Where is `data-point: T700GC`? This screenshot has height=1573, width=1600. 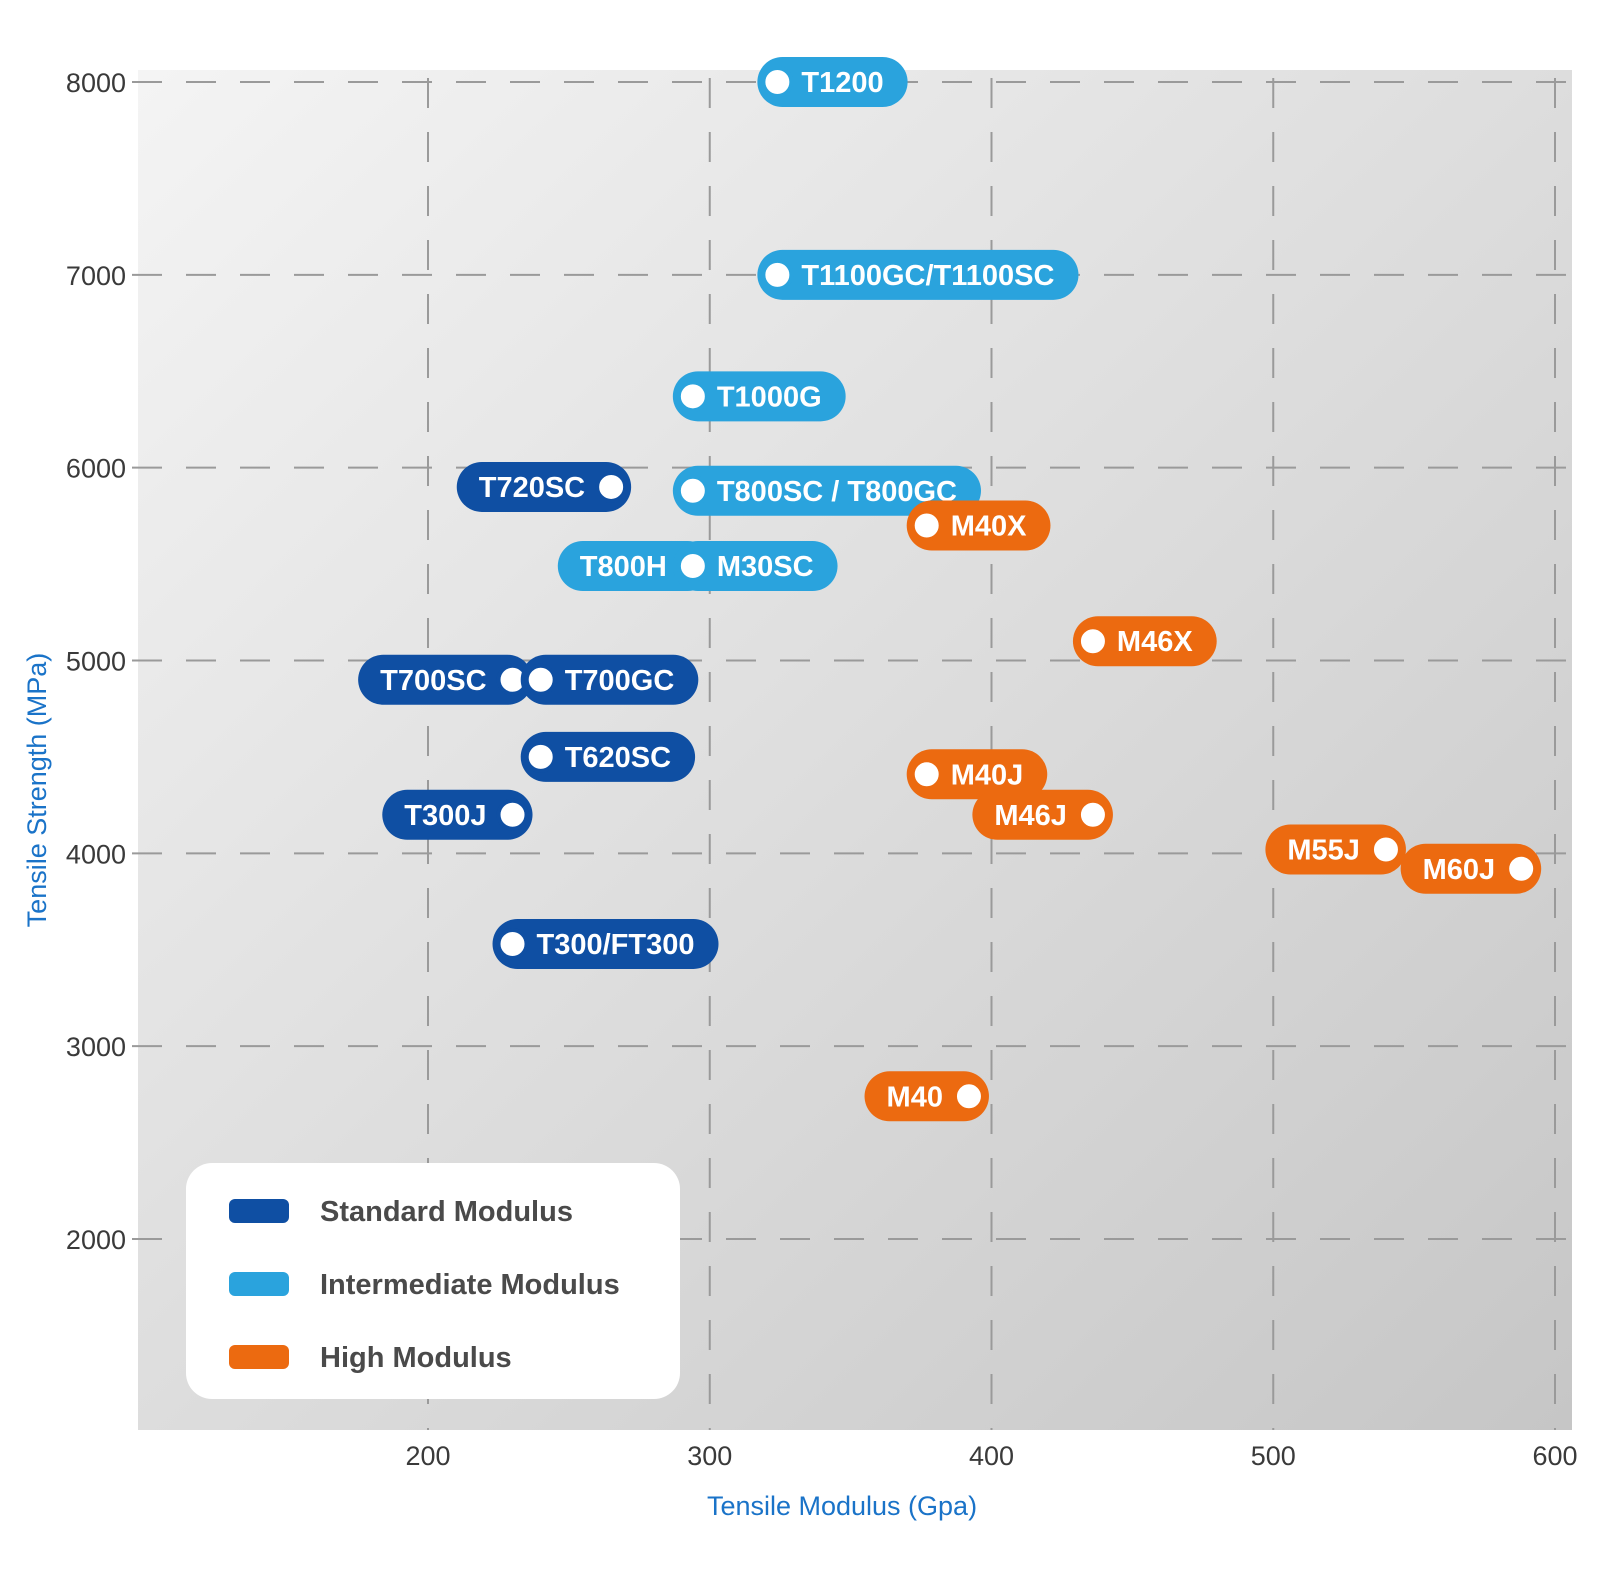 data-point: T700GC is located at coordinates (609, 679).